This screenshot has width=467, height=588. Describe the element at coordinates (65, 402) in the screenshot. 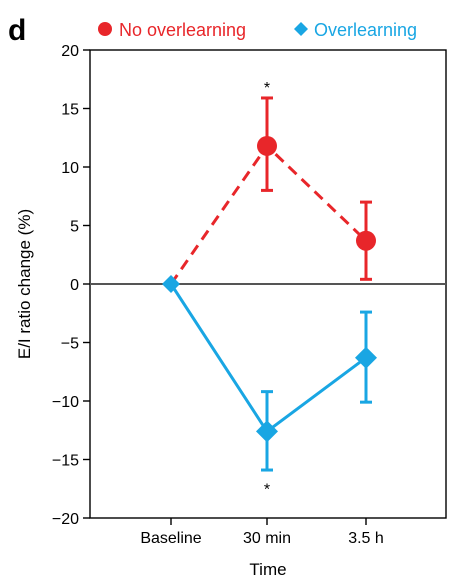

I see `y-tick-label: −10` at that location.